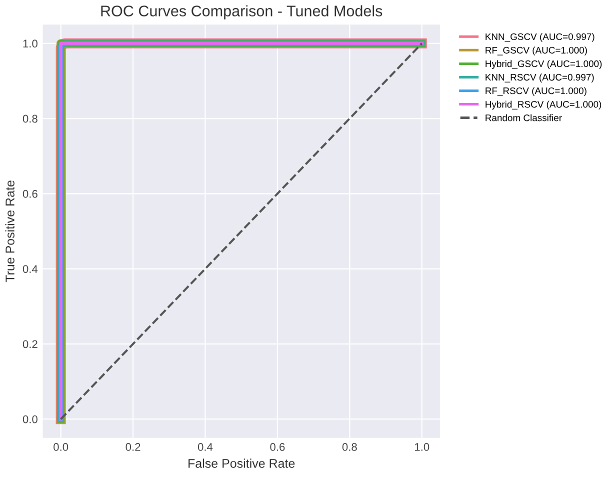 The height and width of the screenshot is (492, 611). I want to click on x-axis-title: False Positive Rate, so click(241, 463).